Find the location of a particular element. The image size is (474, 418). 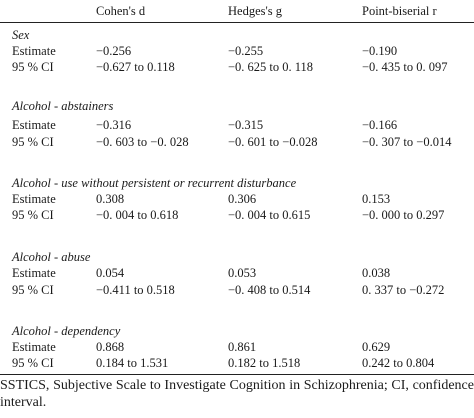

table-cell: 0.153 is located at coordinates (376, 199).